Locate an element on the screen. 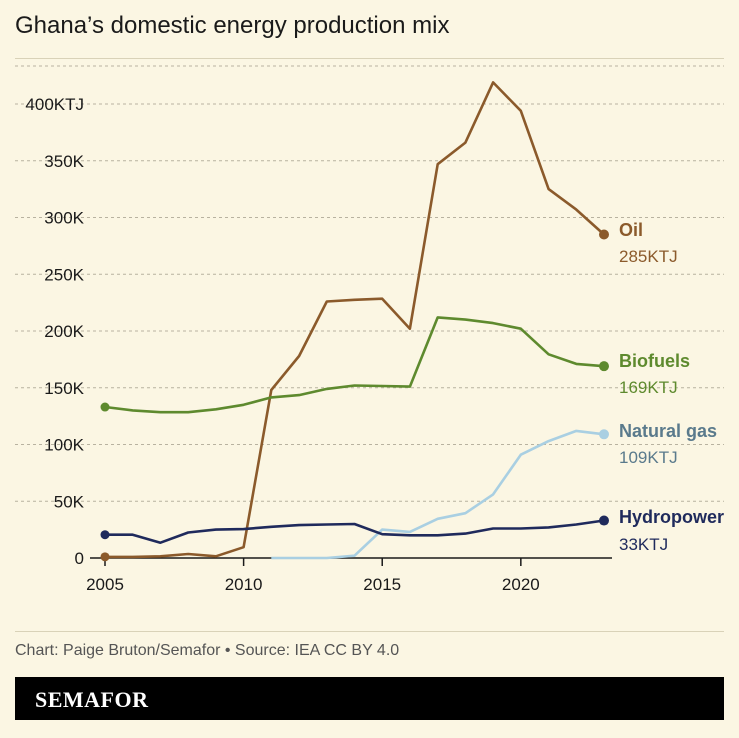  series-line-natural-gas is located at coordinates (438, 494).